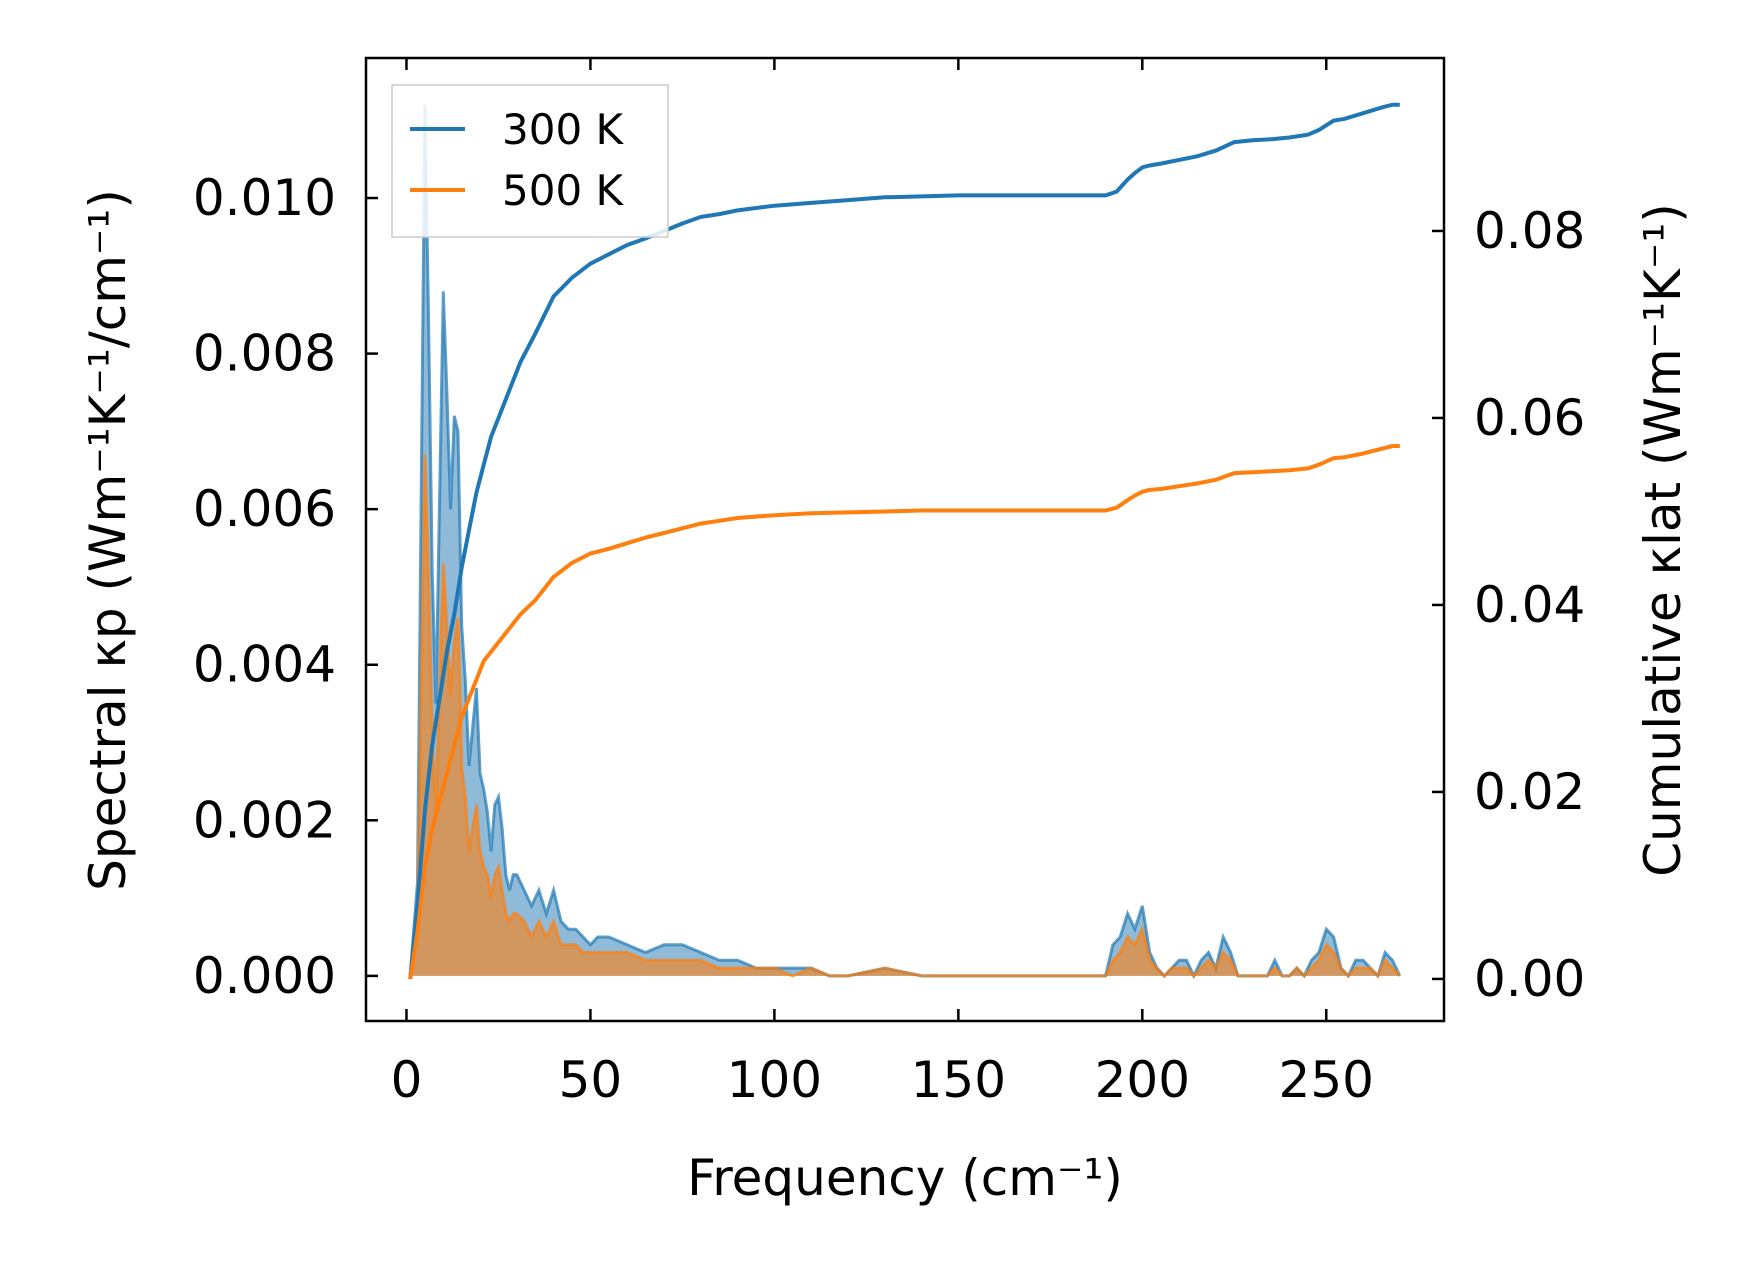 This screenshot has height=1264, width=1753. What do you see at coordinates (1529, 979) in the screenshot?
I see `y-right-tick-label: 0.00` at bounding box center [1529, 979].